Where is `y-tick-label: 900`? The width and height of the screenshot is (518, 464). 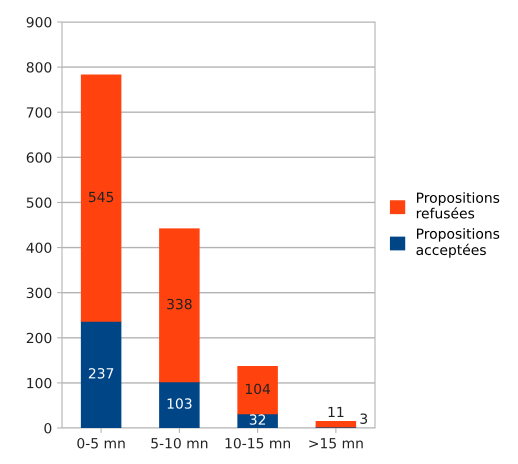 y-tick-label: 900 is located at coordinates (39, 22).